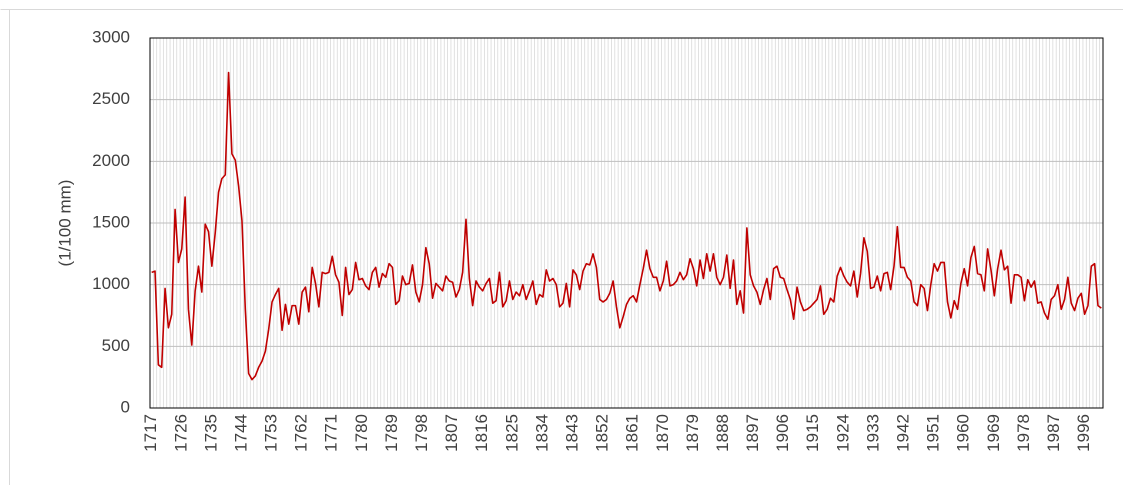  Describe the element at coordinates (210, 433) in the screenshot. I see `x-tick-label: 1735` at that location.